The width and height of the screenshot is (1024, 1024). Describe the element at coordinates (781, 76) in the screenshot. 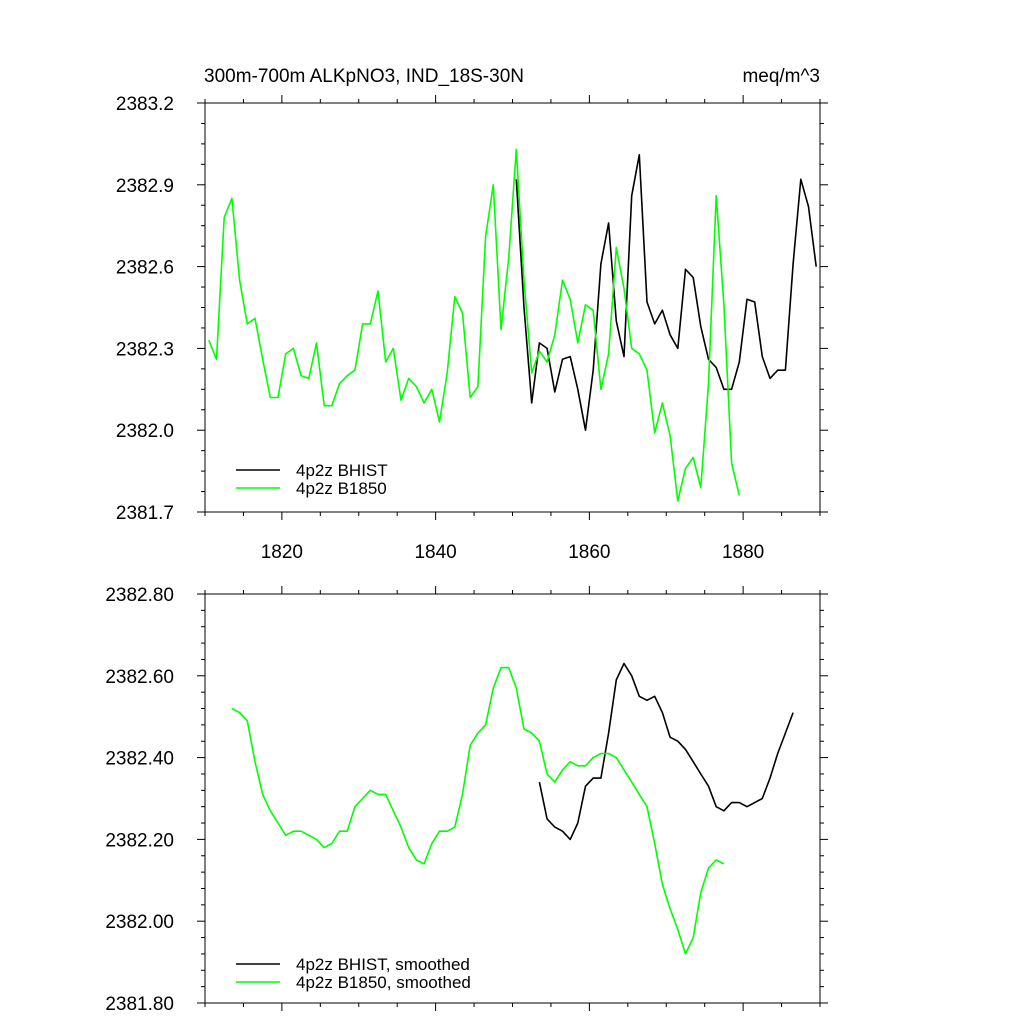

I see `units-label: meq/m^3` at that location.